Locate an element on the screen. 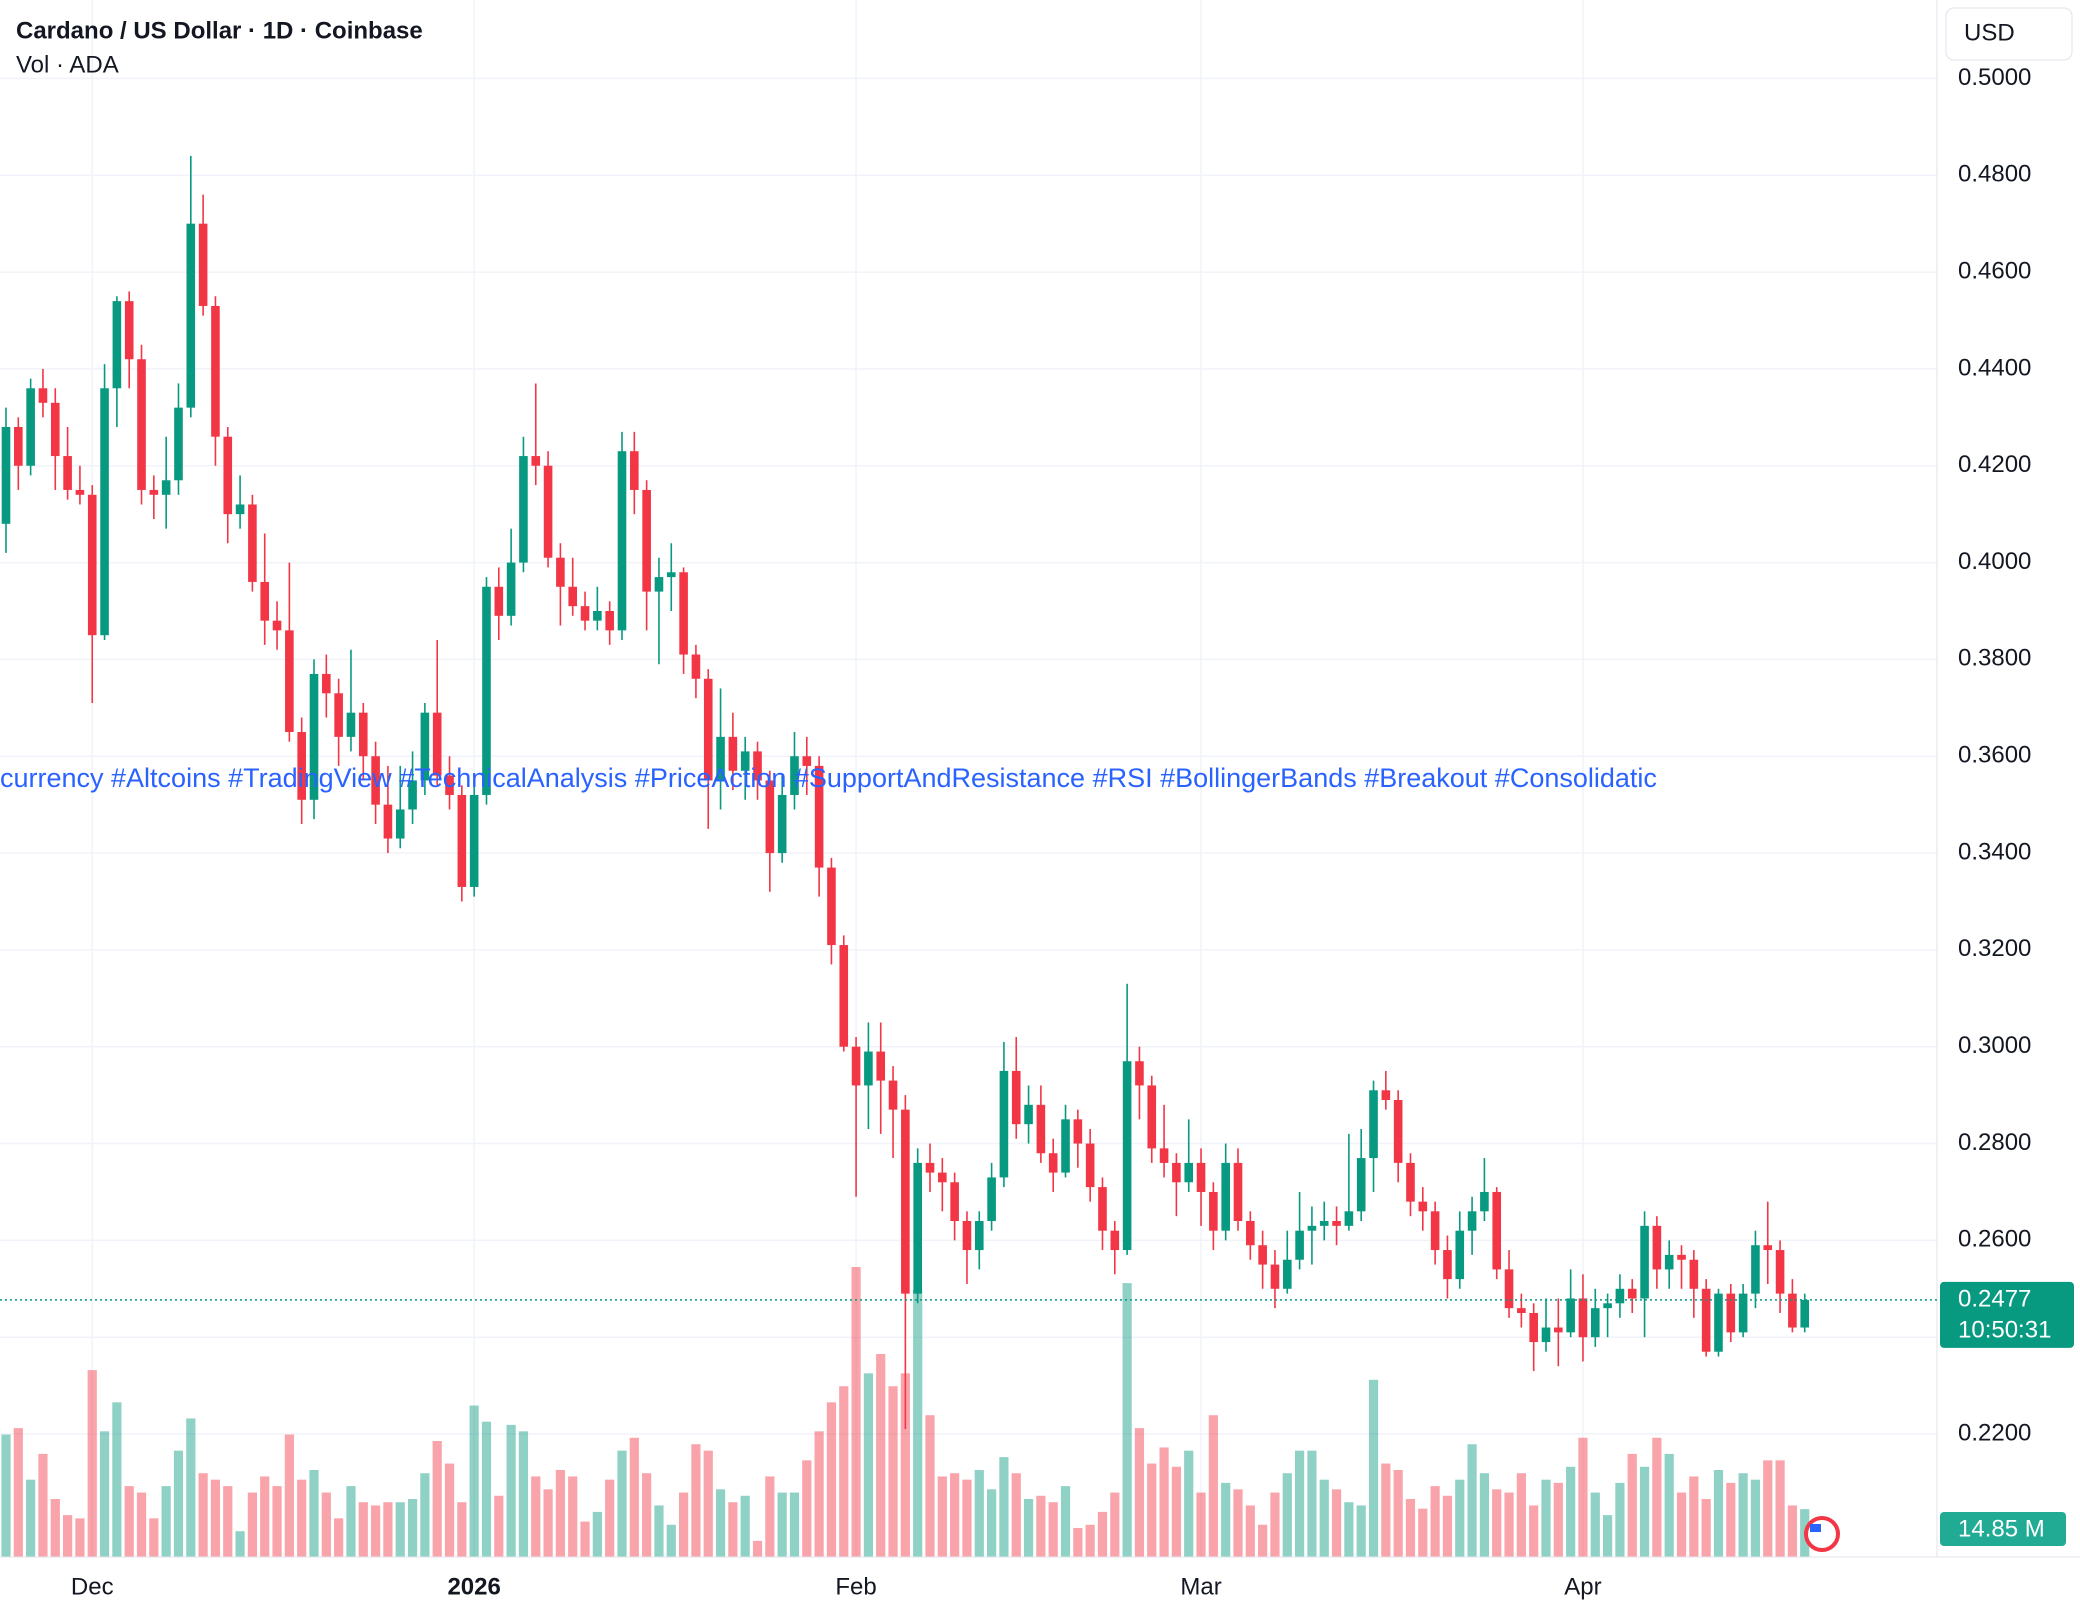  y-tick-label: 0.2200 is located at coordinates (1994, 1432).